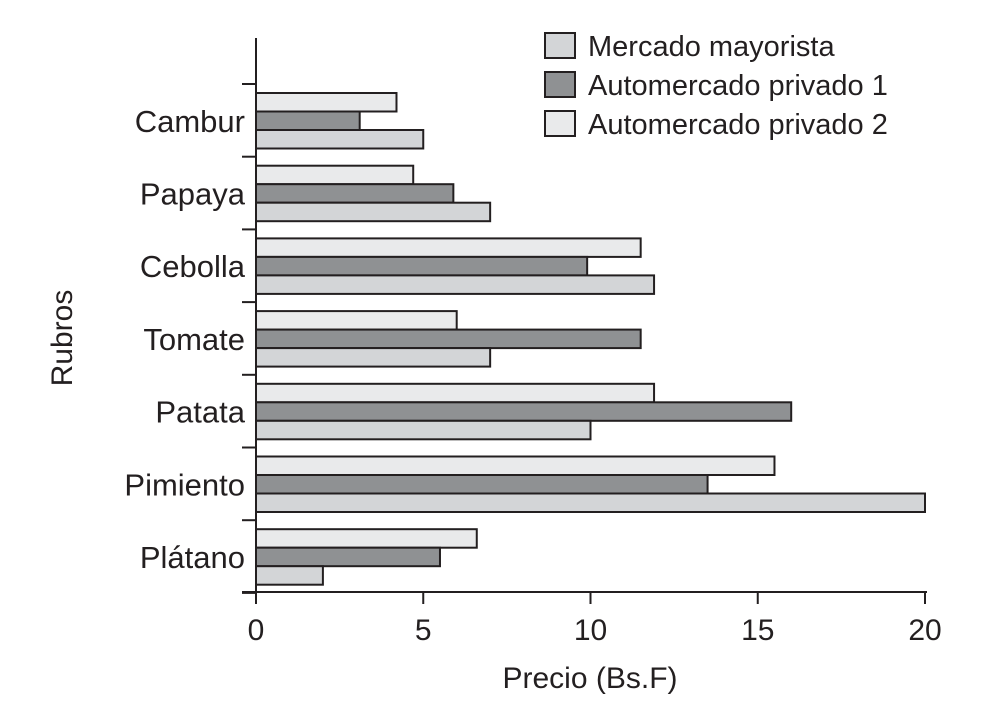 Image resolution: width=995 pixels, height=716 pixels. What do you see at coordinates (738, 125) in the screenshot?
I see `legend-label: Automercado privado 2` at bounding box center [738, 125].